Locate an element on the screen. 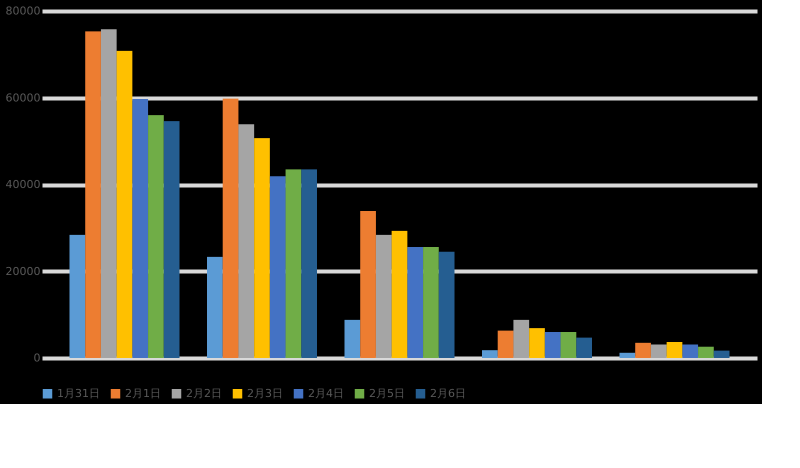 This screenshot has height=468, width=800. legend-label: 1月31日 is located at coordinates (78, 393).